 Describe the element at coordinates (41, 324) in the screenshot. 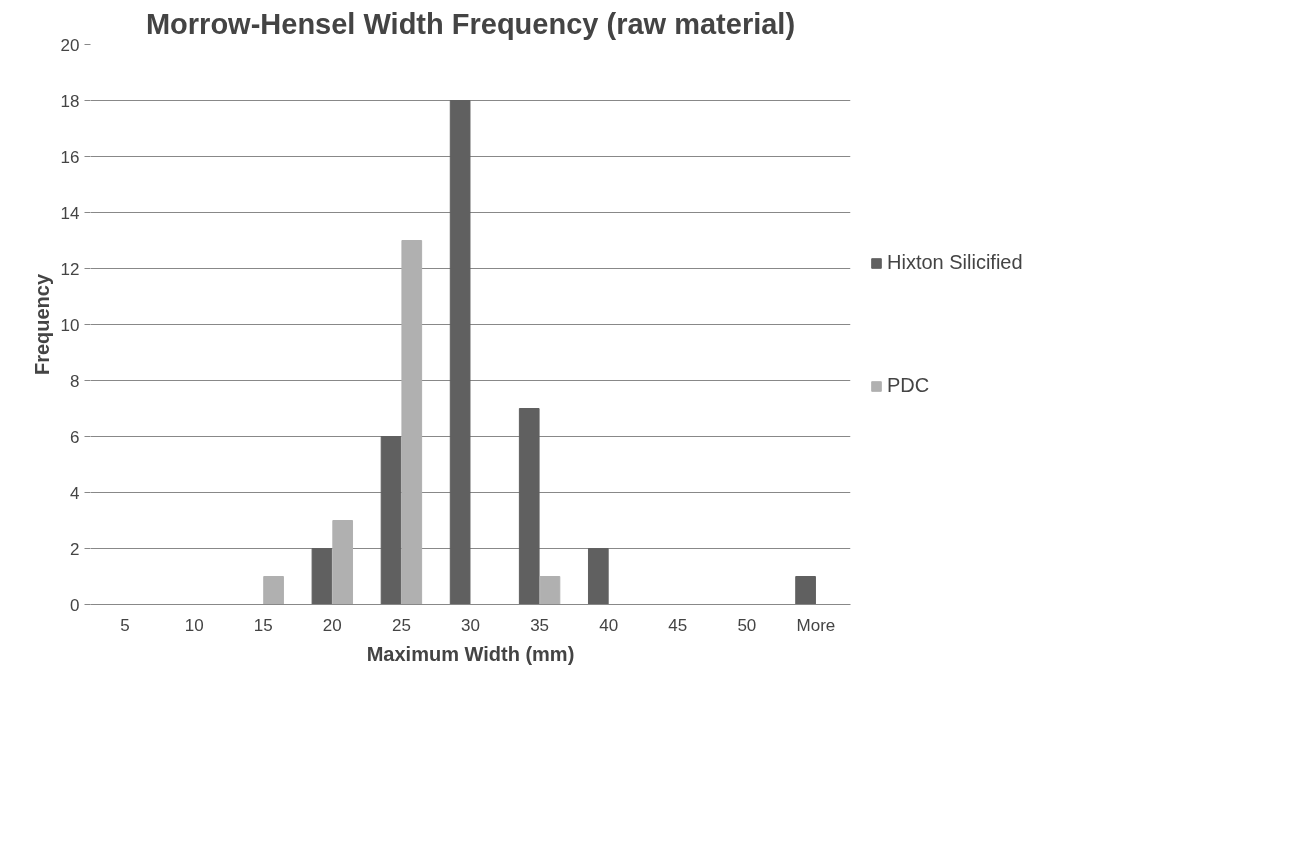

I see `y-axis-title: Frequency` at that location.